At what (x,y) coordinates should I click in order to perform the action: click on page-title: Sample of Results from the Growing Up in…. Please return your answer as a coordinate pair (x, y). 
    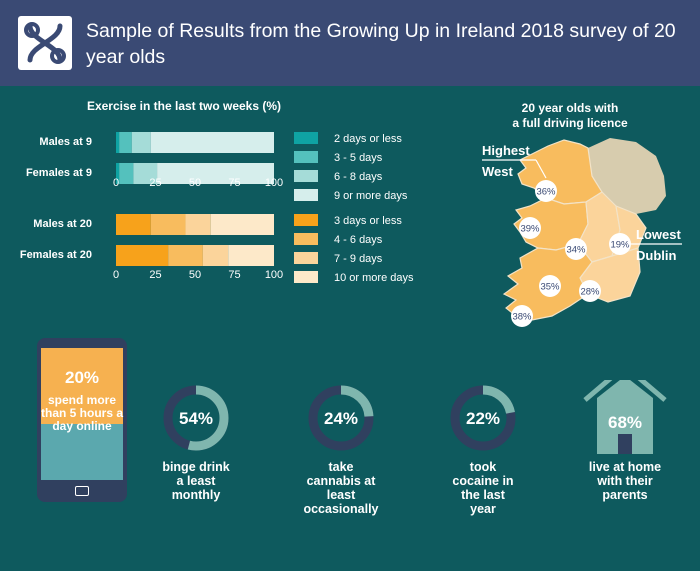
    Looking at the image, I should click on (381, 44).